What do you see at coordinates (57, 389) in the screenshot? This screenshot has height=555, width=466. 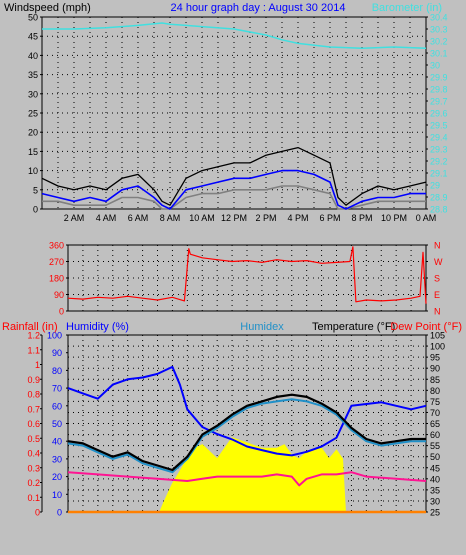 I see `humidity-y-tick-label: 70` at bounding box center [57, 389].